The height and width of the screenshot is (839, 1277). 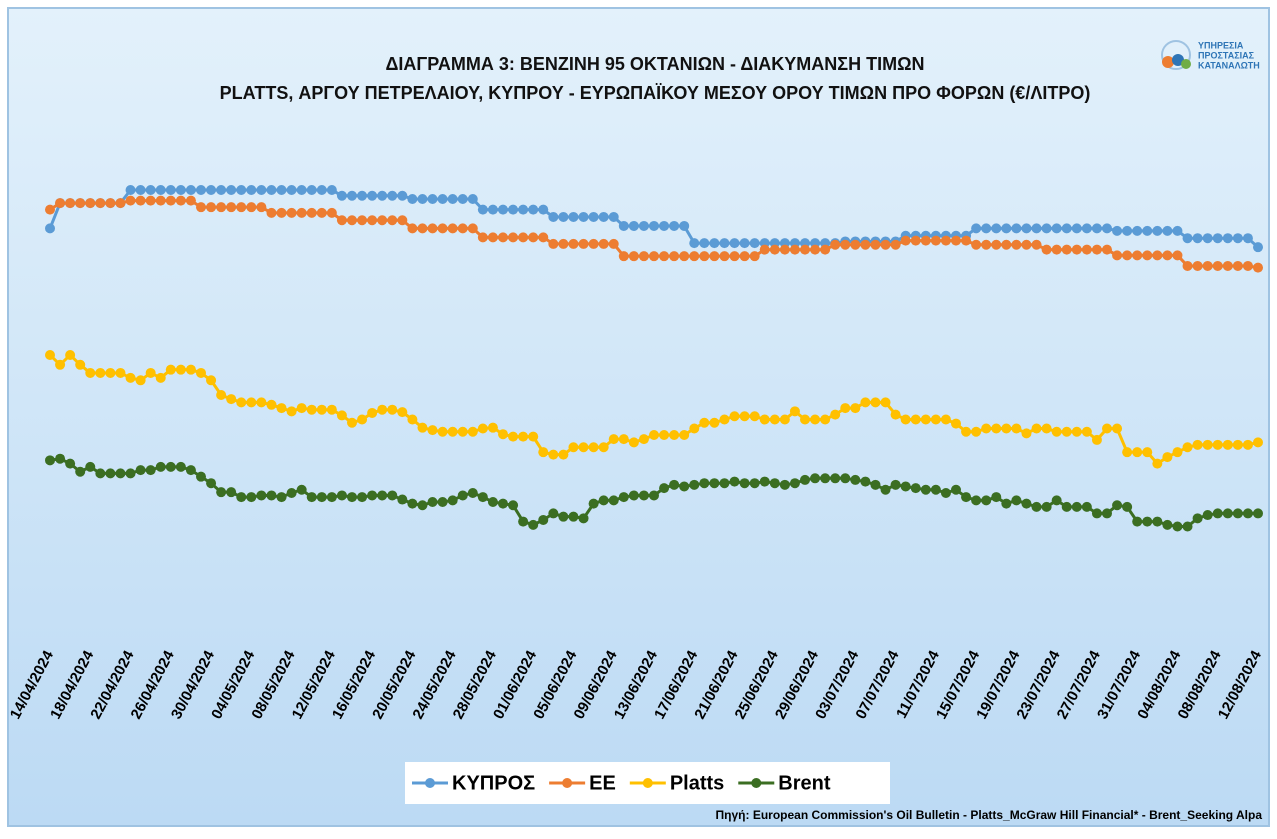 I want to click on legend-marker, so click(x=430, y=783).